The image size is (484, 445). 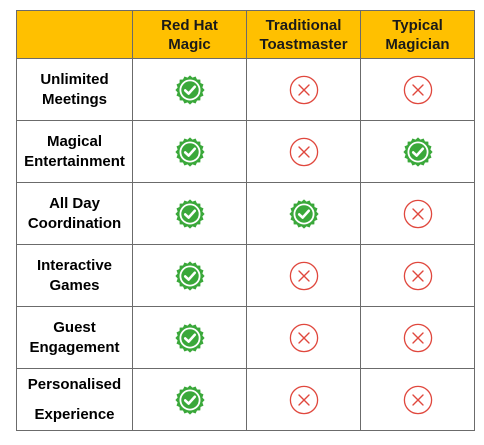 I want to click on column-label: Red Hat Magic, so click(x=189, y=34).